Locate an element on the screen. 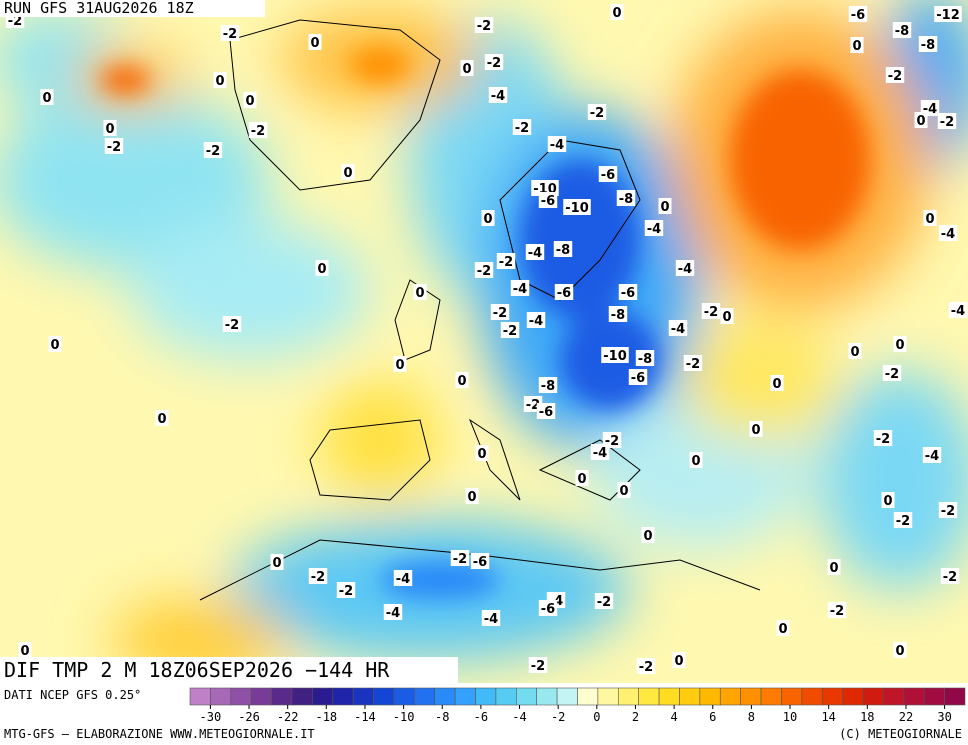 The height and width of the screenshot is (745, 968). colorbar-tick-label: -8 is located at coordinates (442, 717).